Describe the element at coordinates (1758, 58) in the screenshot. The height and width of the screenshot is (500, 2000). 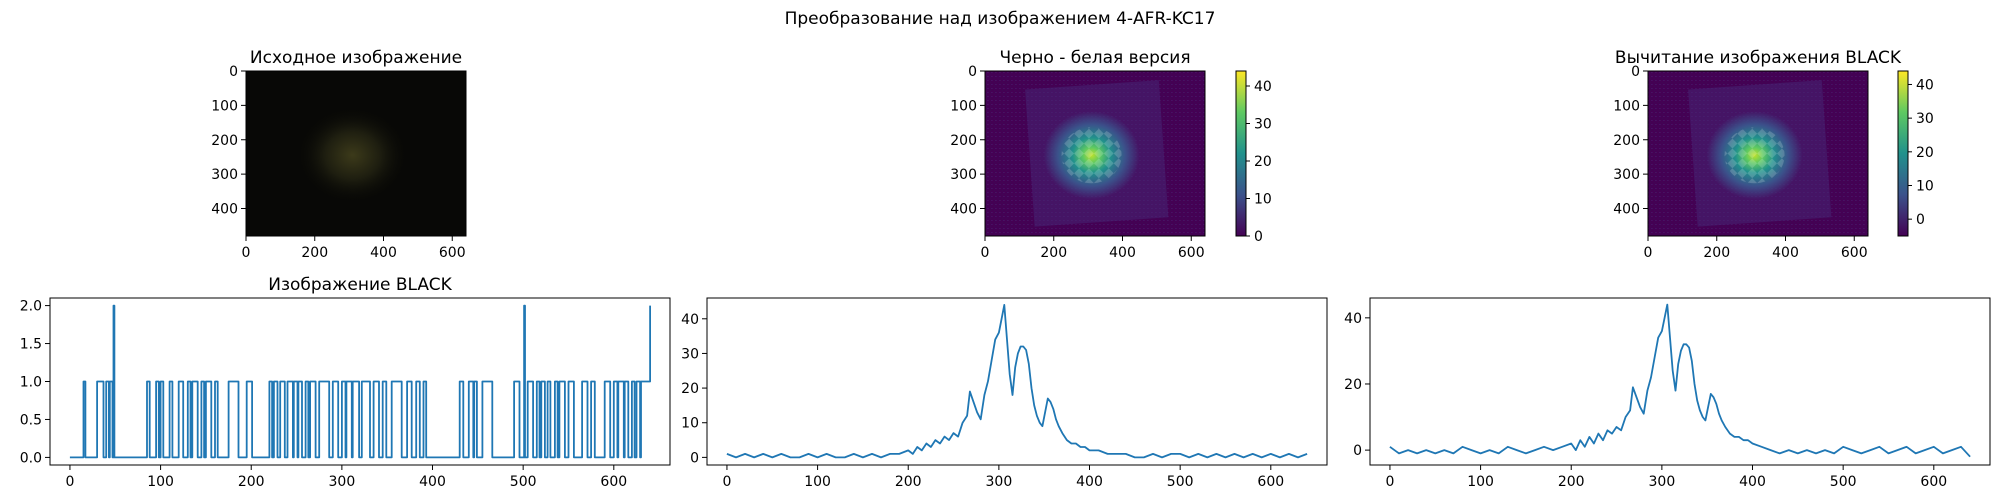
I see `subplot-title: Вычитание изображения BLACK` at that location.